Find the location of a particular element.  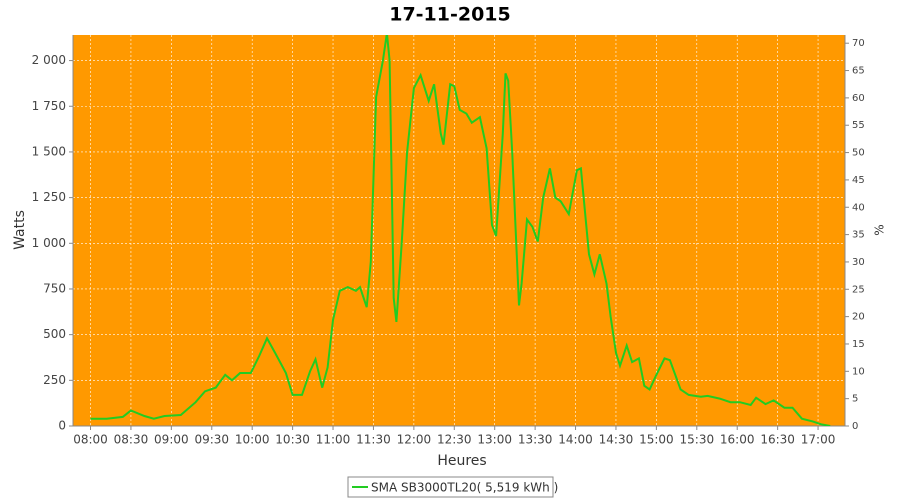

x-tick-label: 15:30 is located at coordinates (697, 440).